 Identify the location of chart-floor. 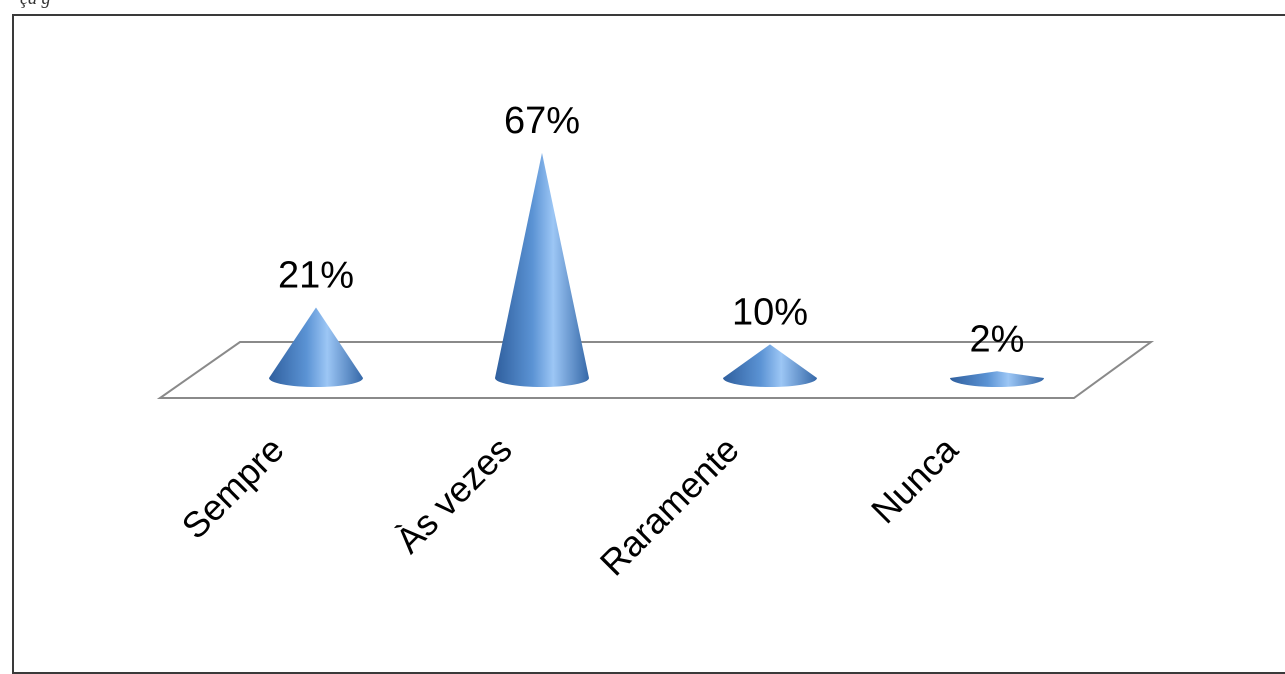
(655, 370).